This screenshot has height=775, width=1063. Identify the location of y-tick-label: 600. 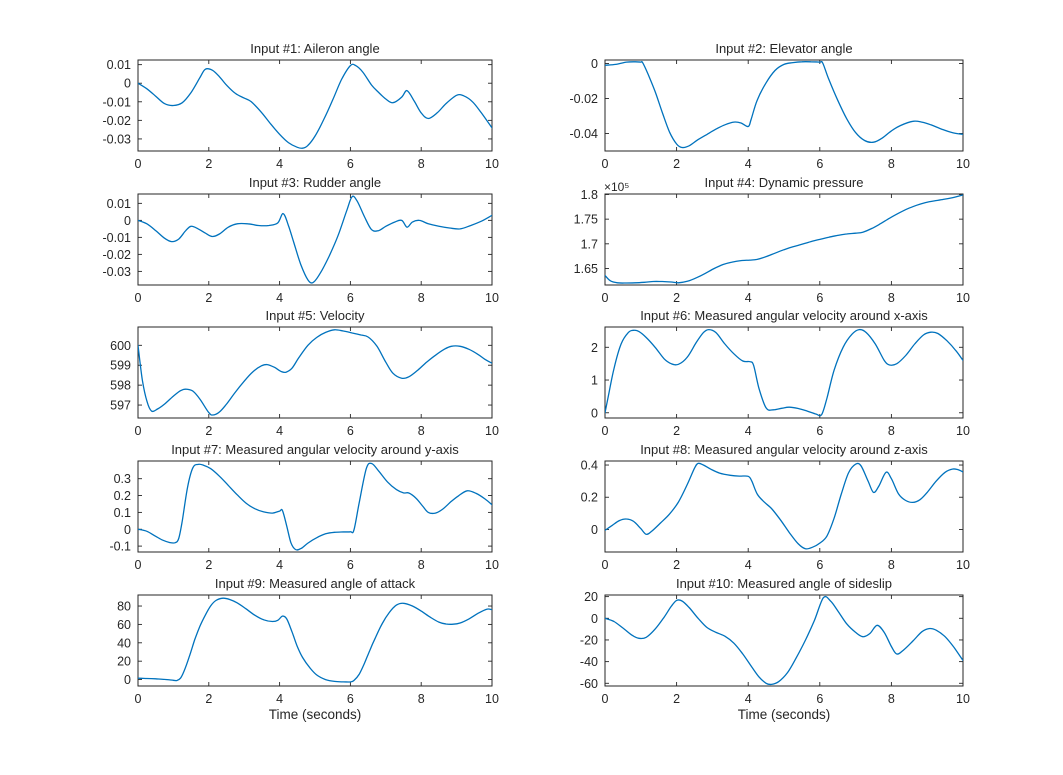
(120, 346).